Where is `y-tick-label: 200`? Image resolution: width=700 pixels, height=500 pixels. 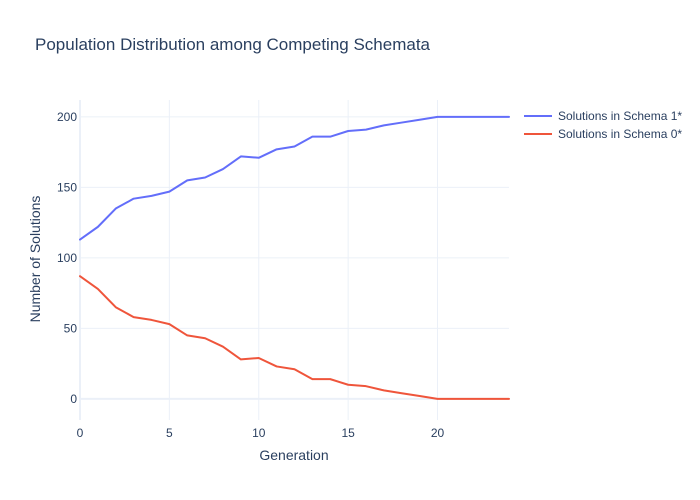 y-tick-label: 200 is located at coordinates (67, 117).